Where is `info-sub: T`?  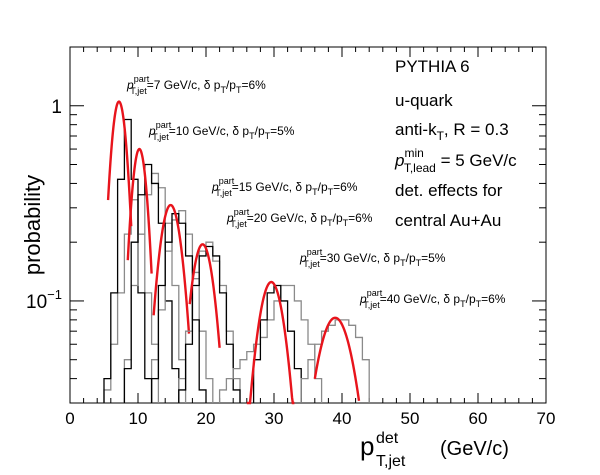 info-sub: T is located at coordinates (441, 136).